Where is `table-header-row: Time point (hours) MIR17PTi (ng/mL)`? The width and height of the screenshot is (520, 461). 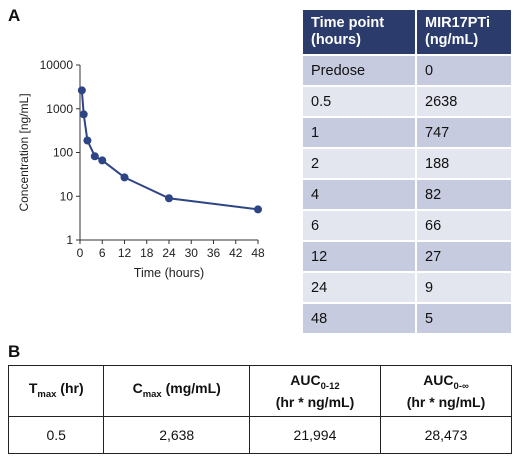
table-header-row: Time point (hours) MIR17PTi (ng/mL) is located at coordinates (407, 32).